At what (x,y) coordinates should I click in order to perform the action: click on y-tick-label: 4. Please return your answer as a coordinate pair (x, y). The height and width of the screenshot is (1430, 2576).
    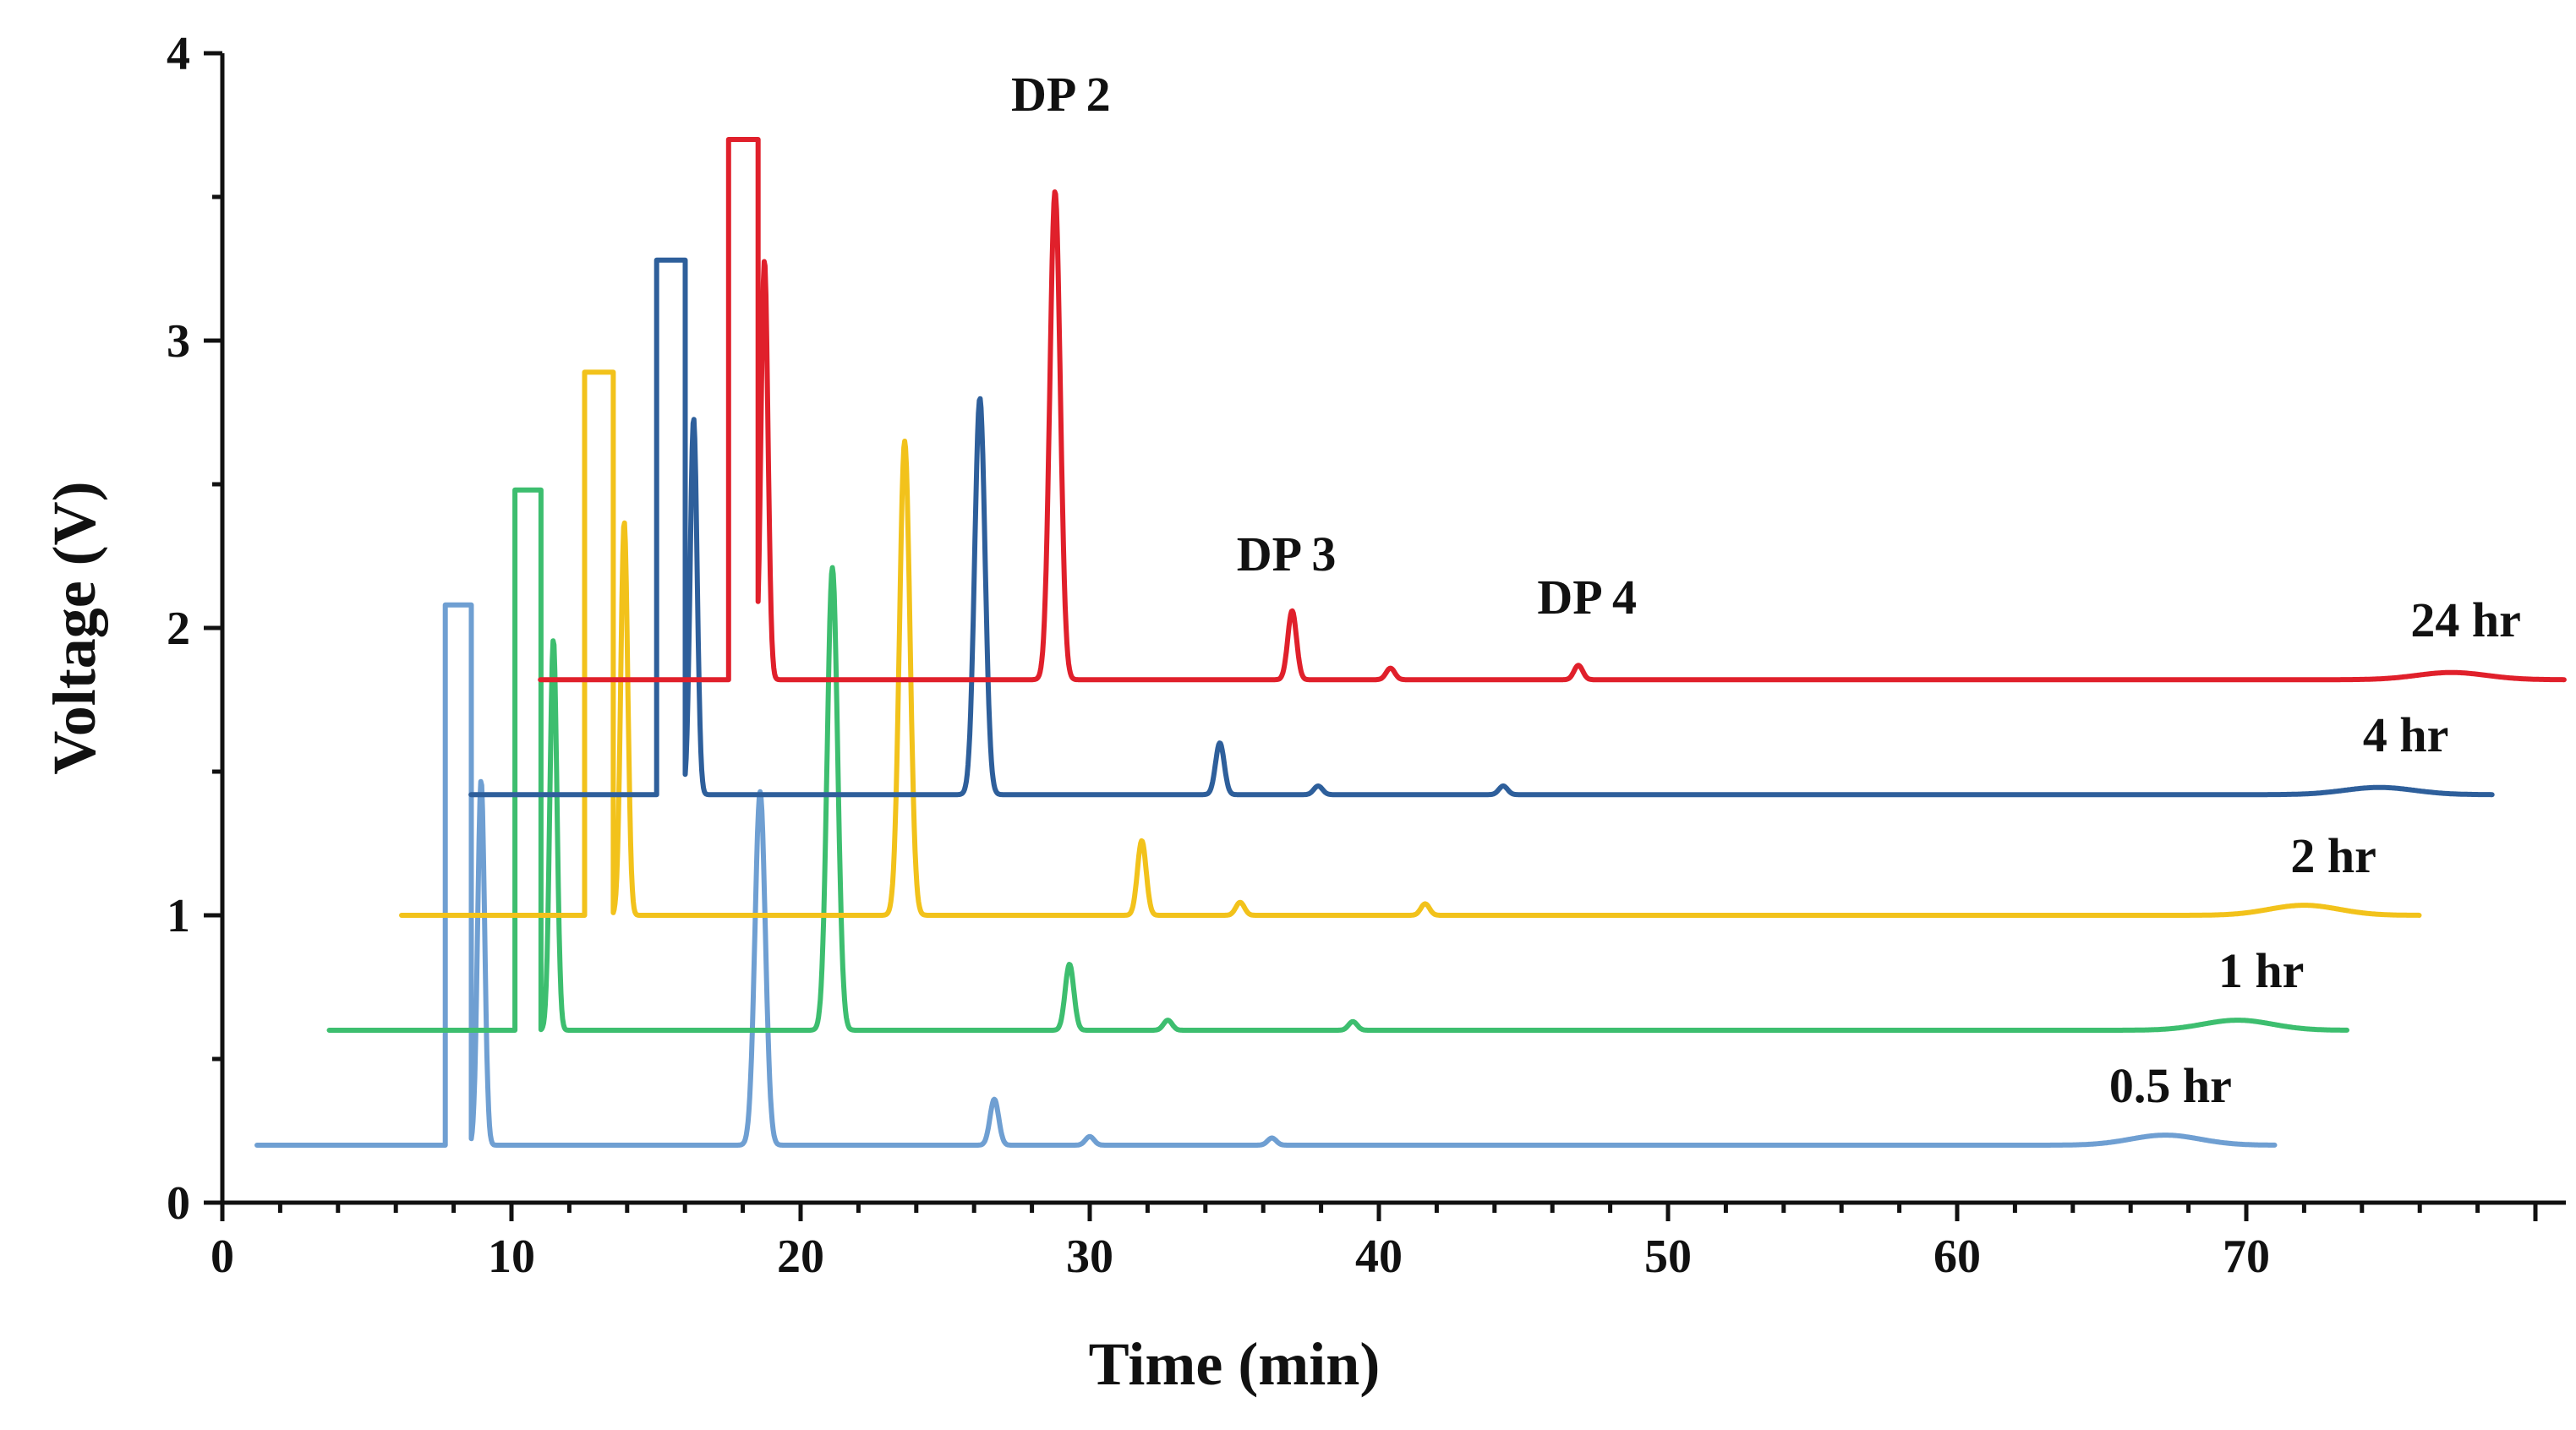
    Looking at the image, I should click on (179, 54).